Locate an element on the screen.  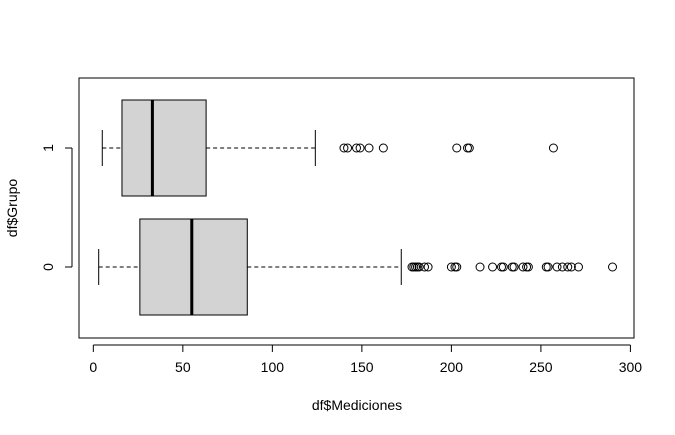
y-tick-label: 1 is located at coordinates (48, 148).